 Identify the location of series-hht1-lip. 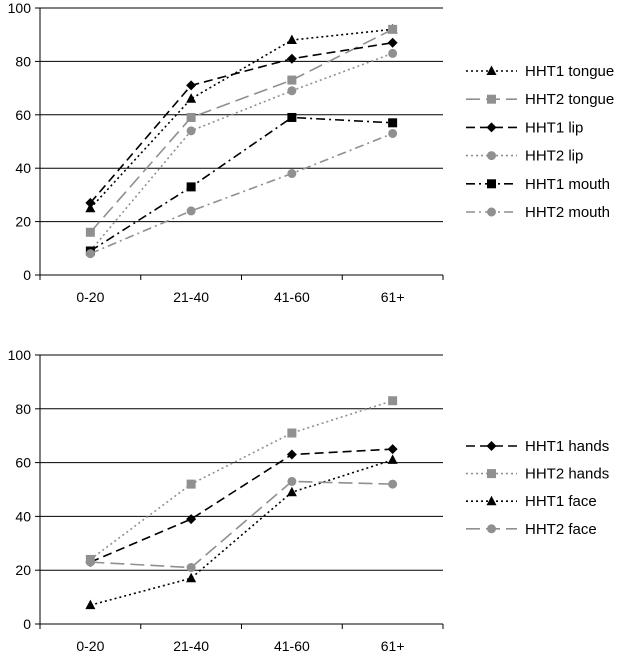
(241, 122).